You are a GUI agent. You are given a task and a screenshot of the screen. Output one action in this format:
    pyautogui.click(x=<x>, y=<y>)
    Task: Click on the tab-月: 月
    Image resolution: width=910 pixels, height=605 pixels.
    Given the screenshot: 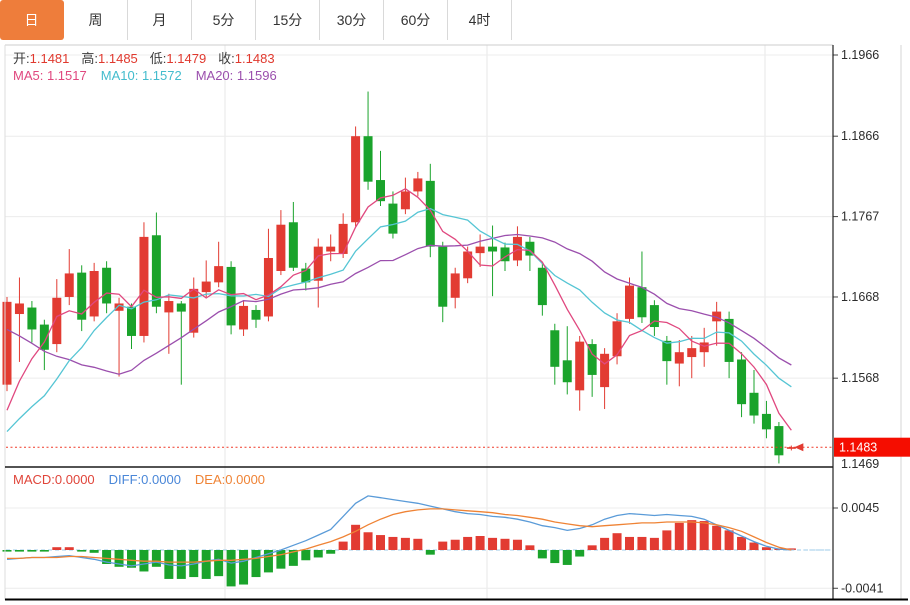 What is the action you would take?
    pyautogui.click(x=160, y=20)
    